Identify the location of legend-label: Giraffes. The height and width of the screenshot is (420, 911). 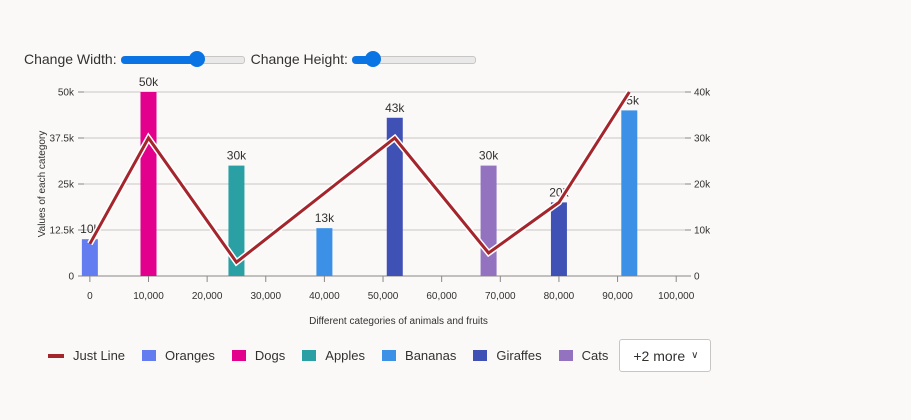
(519, 355).